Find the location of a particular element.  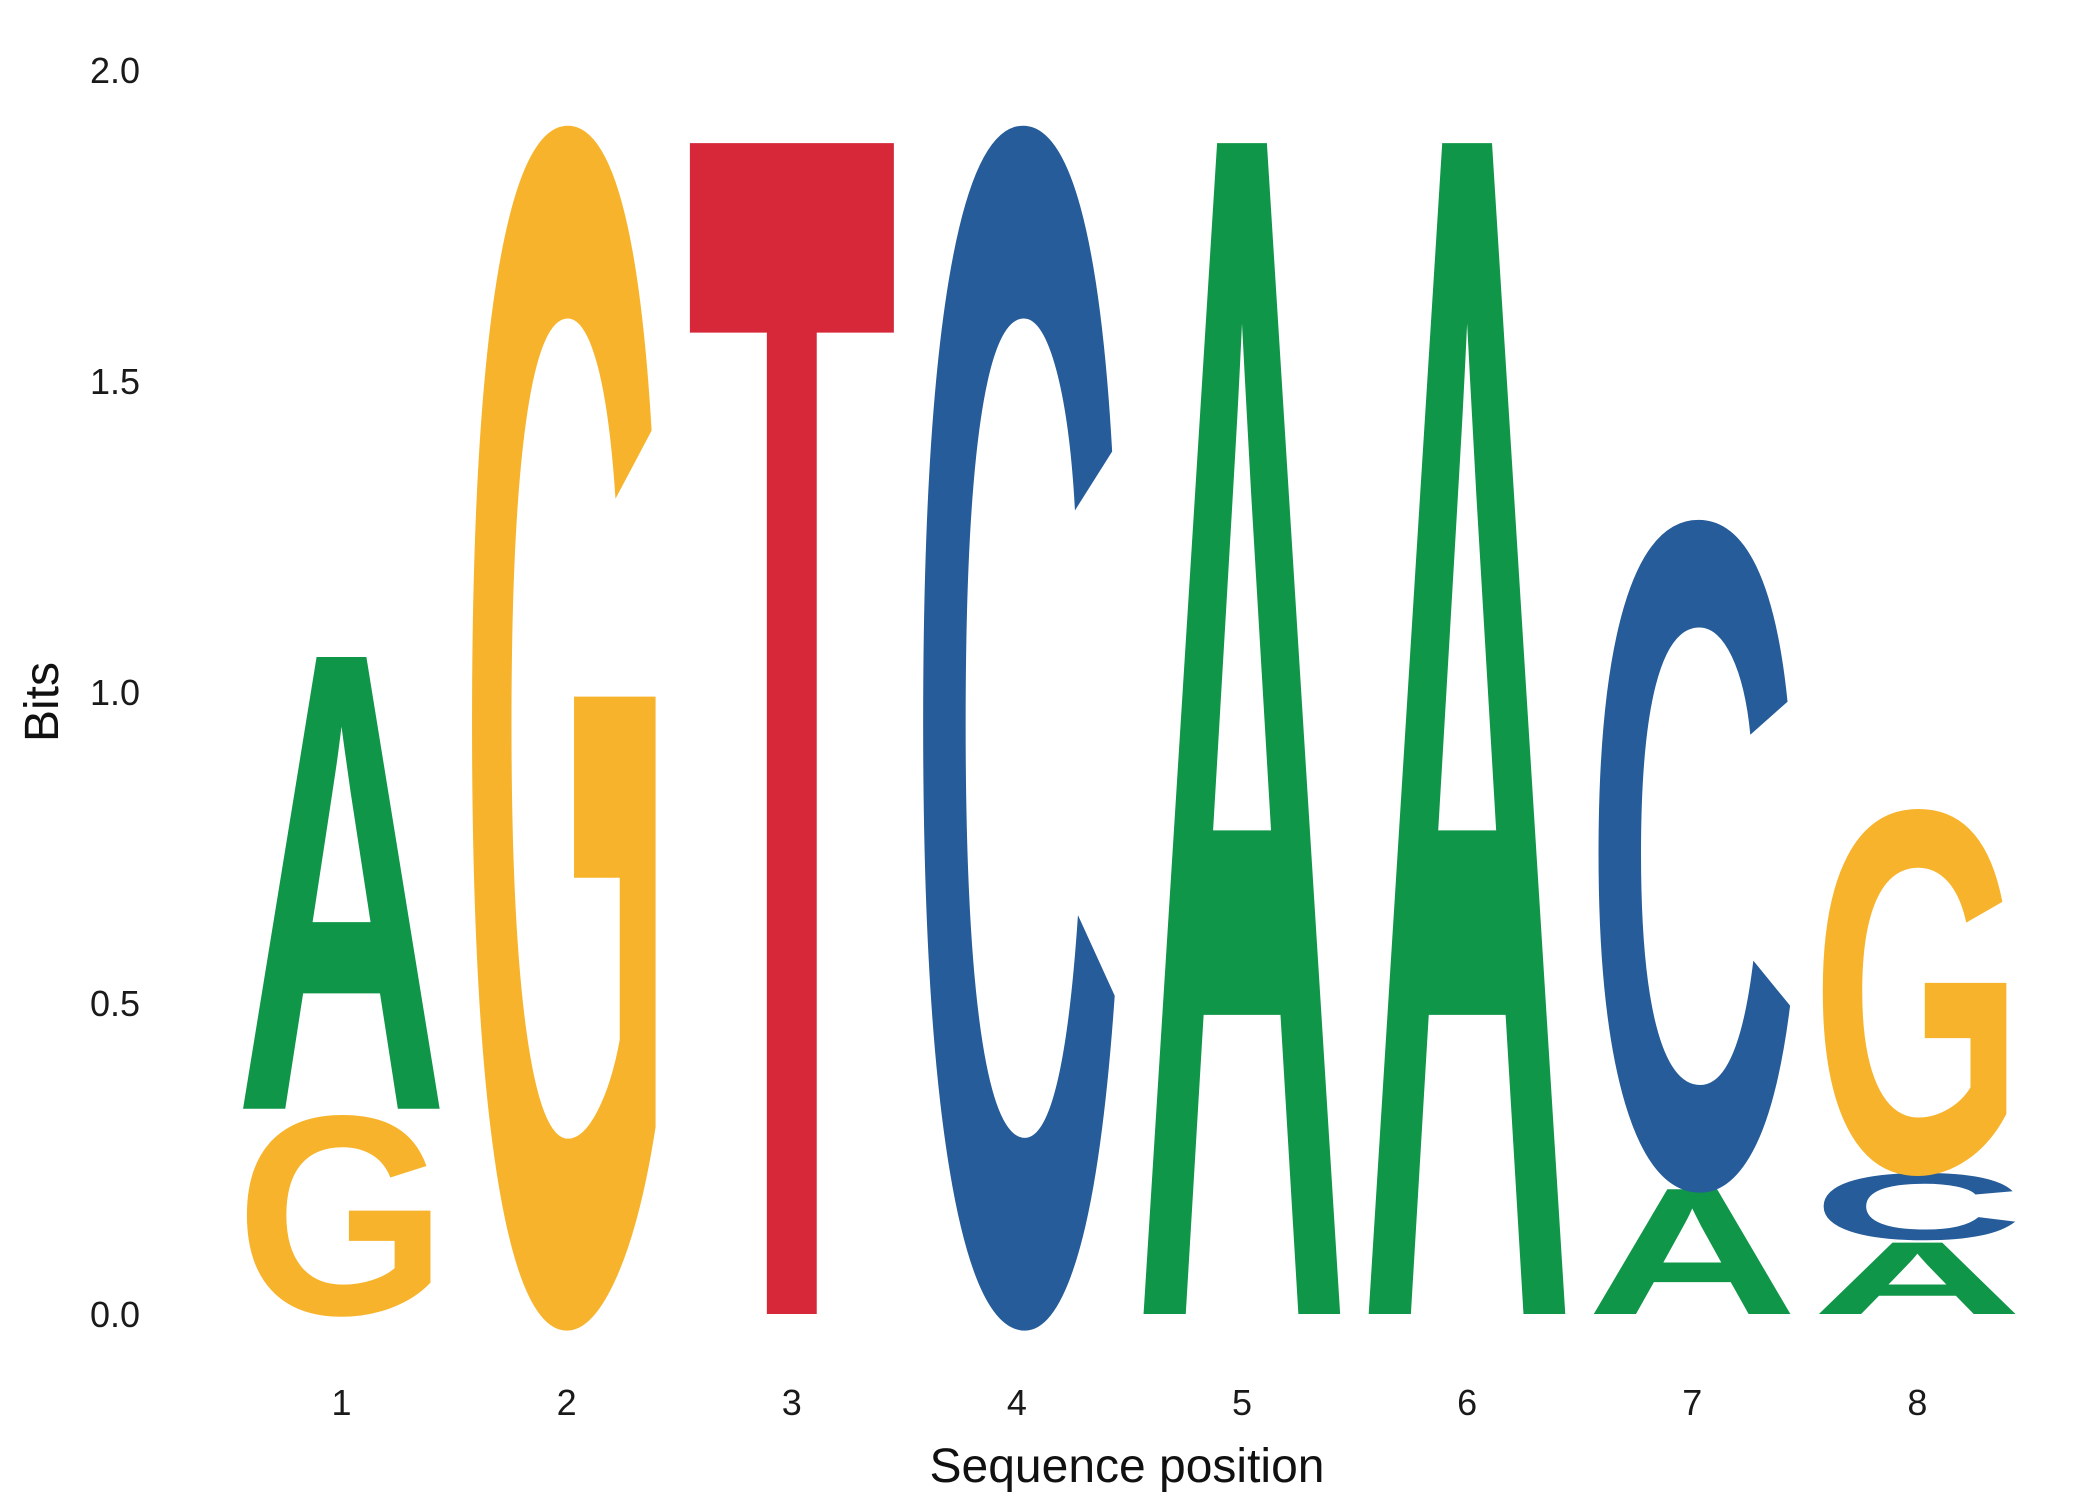

y-tick-label: 0.5 is located at coordinates (115, 1003).